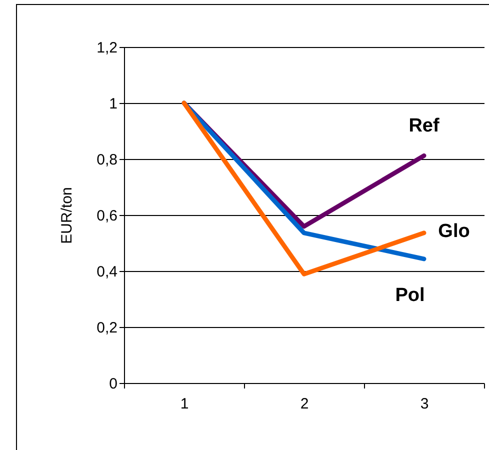  Describe the element at coordinates (454, 231) in the screenshot. I see `series-label: Glo` at that location.